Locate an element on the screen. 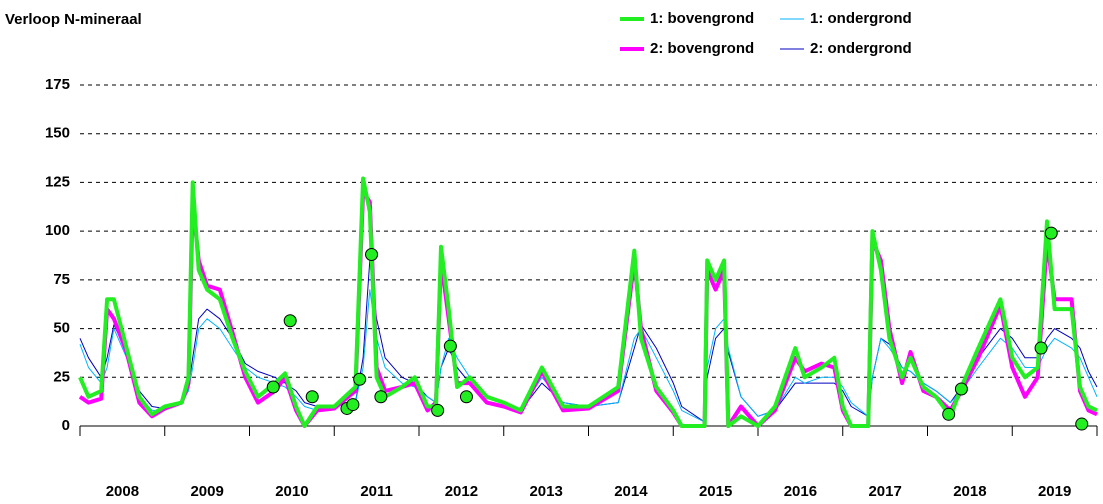 This screenshot has width=1103, height=504. x-tick-label: 2010 is located at coordinates (291, 491).